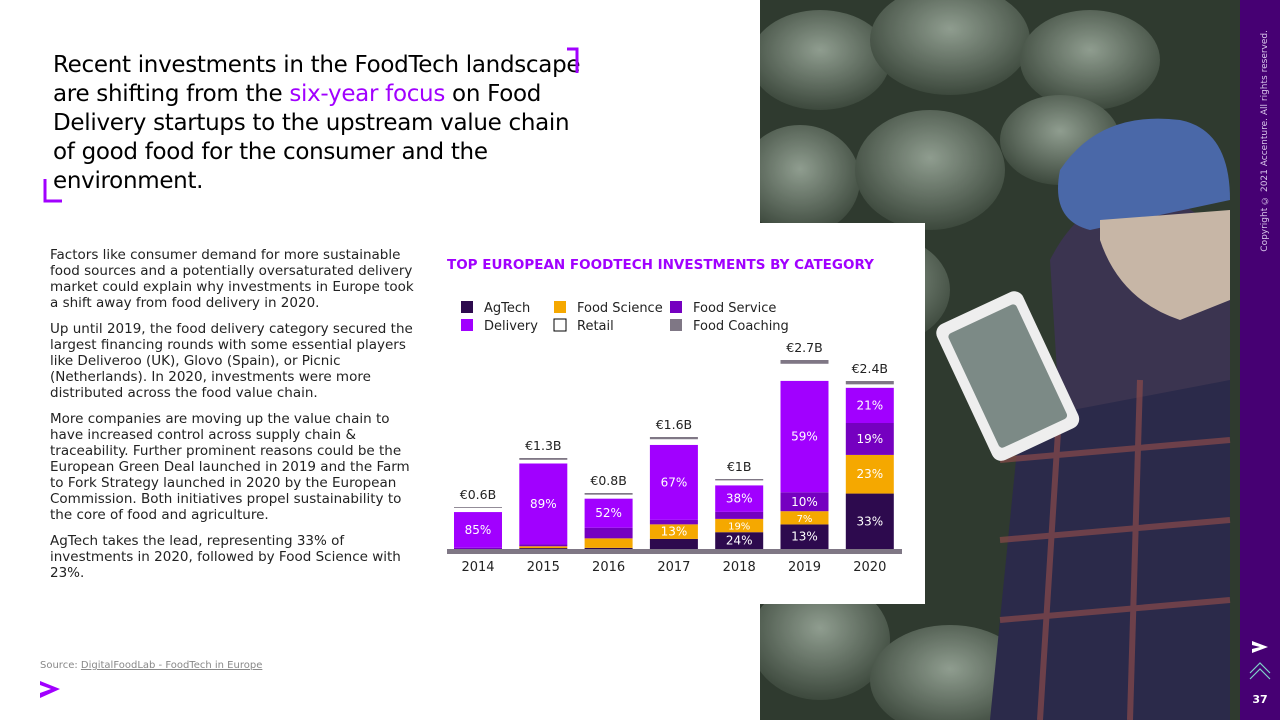  What do you see at coordinates (869, 567) in the screenshot?
I see `x-tick-label: 2020` at bounding box center [869, 567].